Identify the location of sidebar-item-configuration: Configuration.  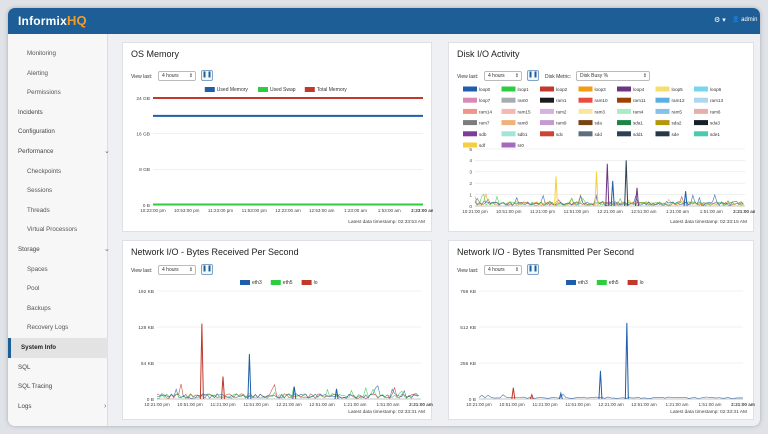
(36, 132).